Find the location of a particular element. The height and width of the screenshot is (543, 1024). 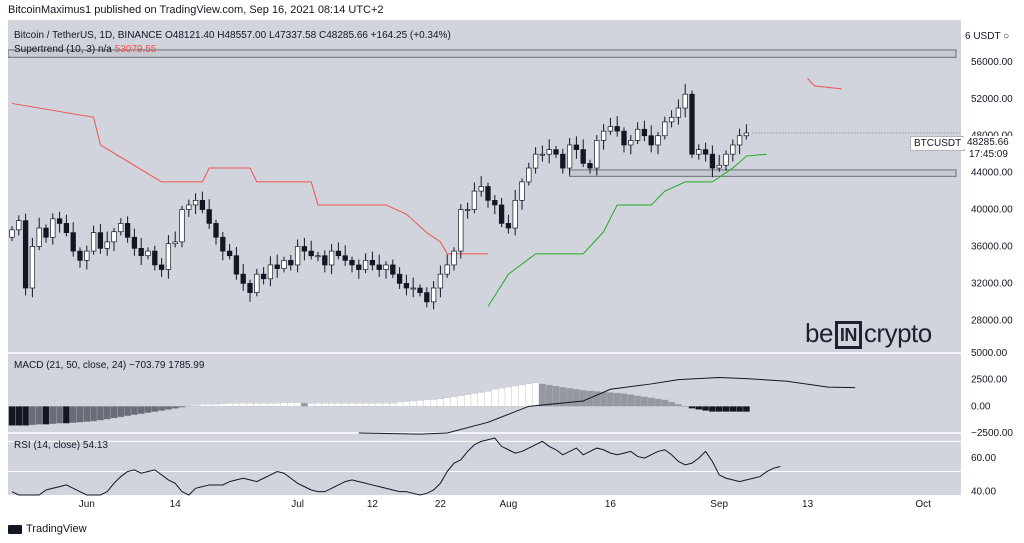

x-tick-3: 12 is located at coordinates (373, 504).